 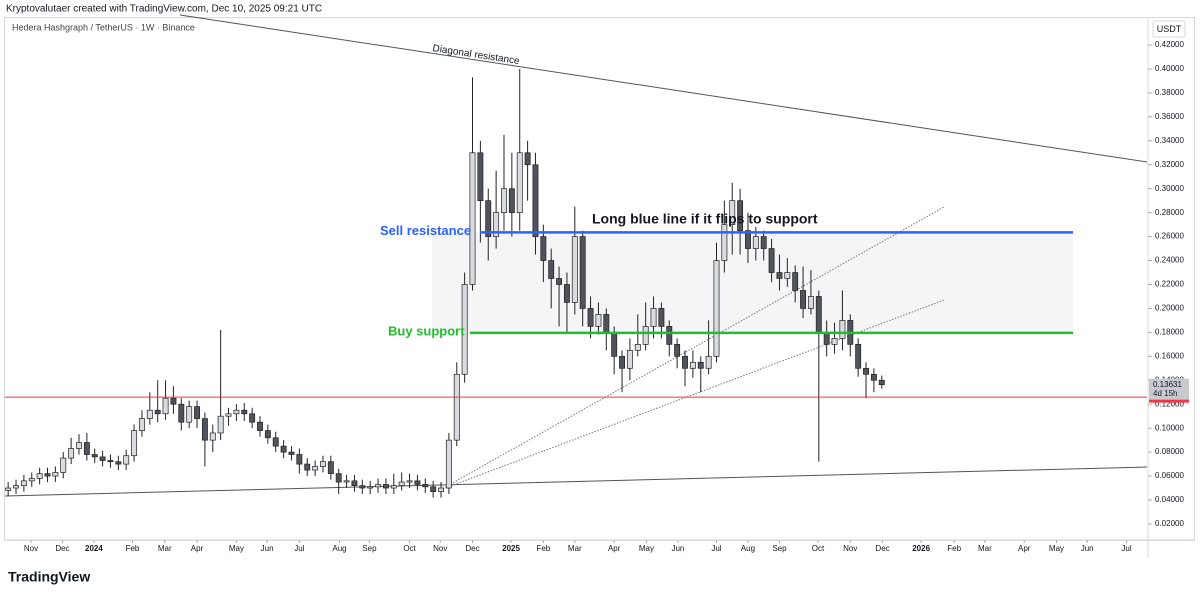 I want to click on x-tick-label: May, so click(x=236, y=548).